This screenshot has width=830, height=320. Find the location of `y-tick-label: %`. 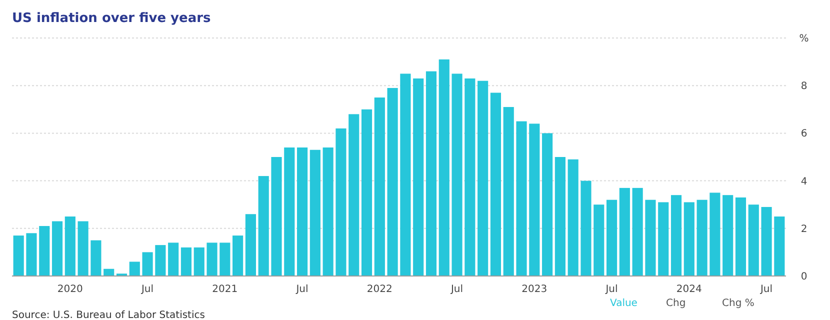

y-tick-label: % is located at coordinates (804, 39).